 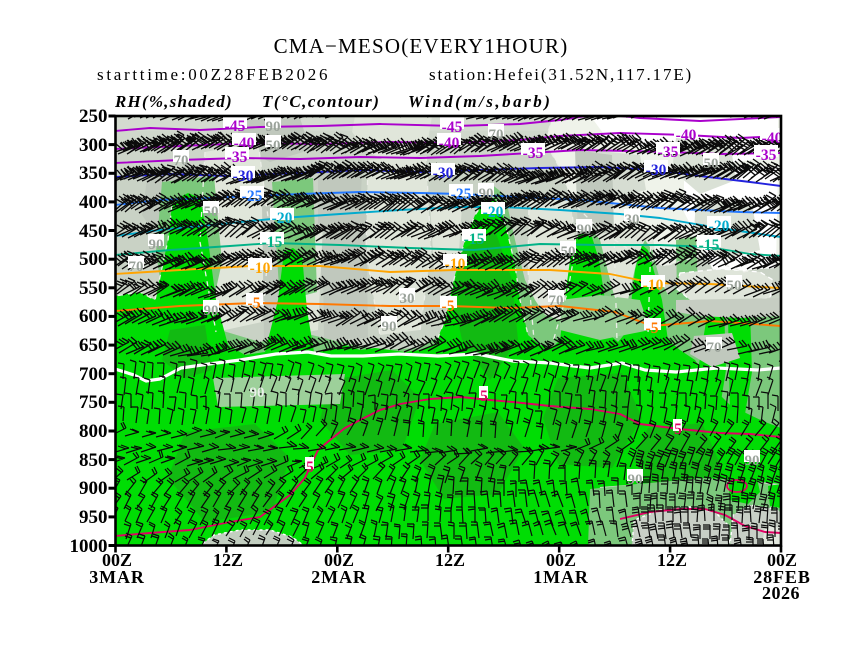 I want to click on svg-text: CMA−MESO(EVERY1HOUR), so click(x=421, y=46).